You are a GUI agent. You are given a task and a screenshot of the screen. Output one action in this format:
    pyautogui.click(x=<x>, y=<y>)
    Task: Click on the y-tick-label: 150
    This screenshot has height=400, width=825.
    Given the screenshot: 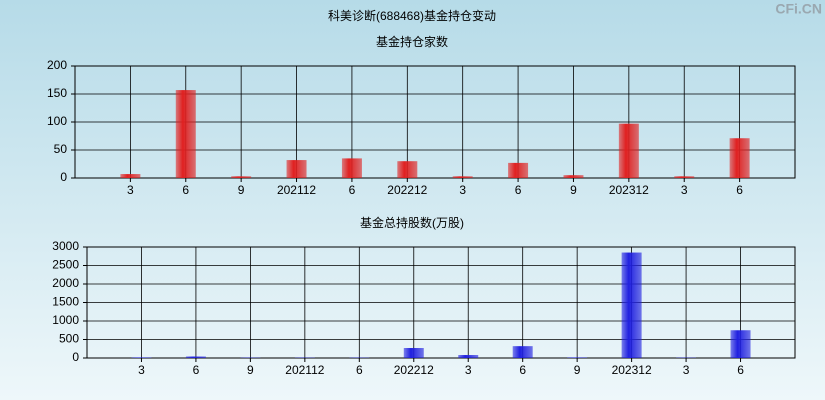 What is the action you would take?
    pyautogui.click(x=57, y=93)
    